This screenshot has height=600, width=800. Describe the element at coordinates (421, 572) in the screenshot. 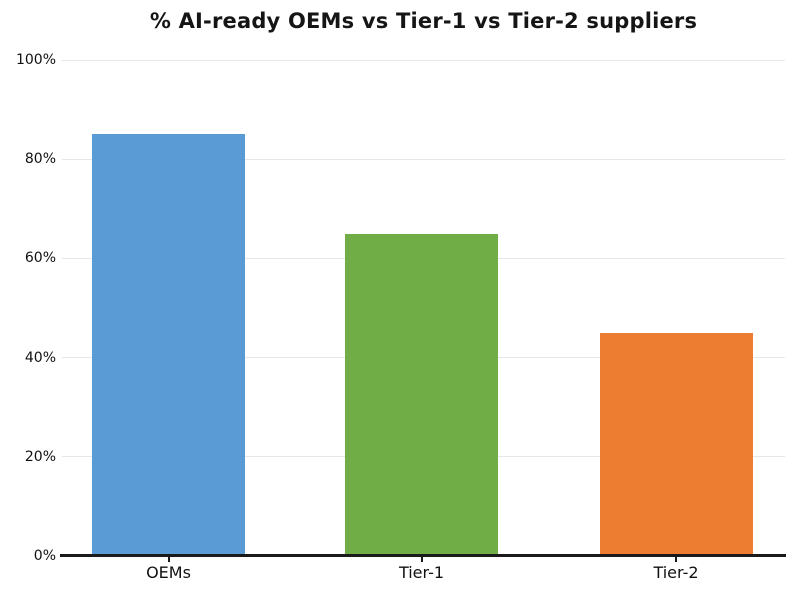

I see `x-tick-label-tier-1: Tier-1` at that location.